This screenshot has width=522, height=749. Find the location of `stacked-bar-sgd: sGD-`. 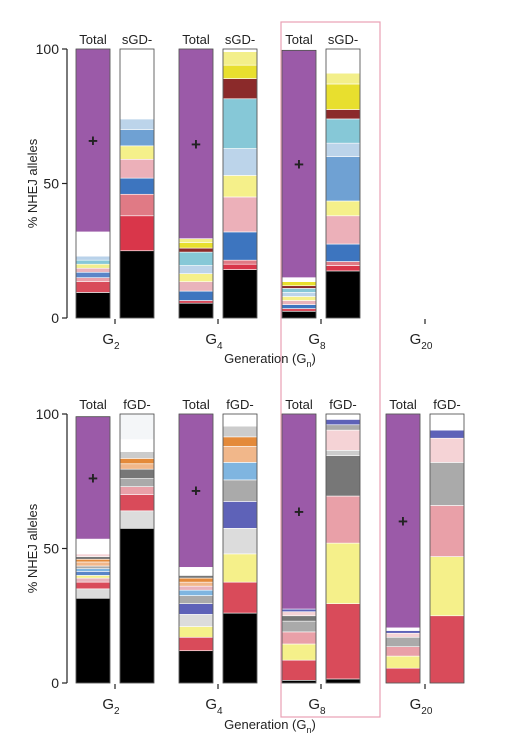

stacked-bar-sgd: sGD- is located at coordinates (240, 175).